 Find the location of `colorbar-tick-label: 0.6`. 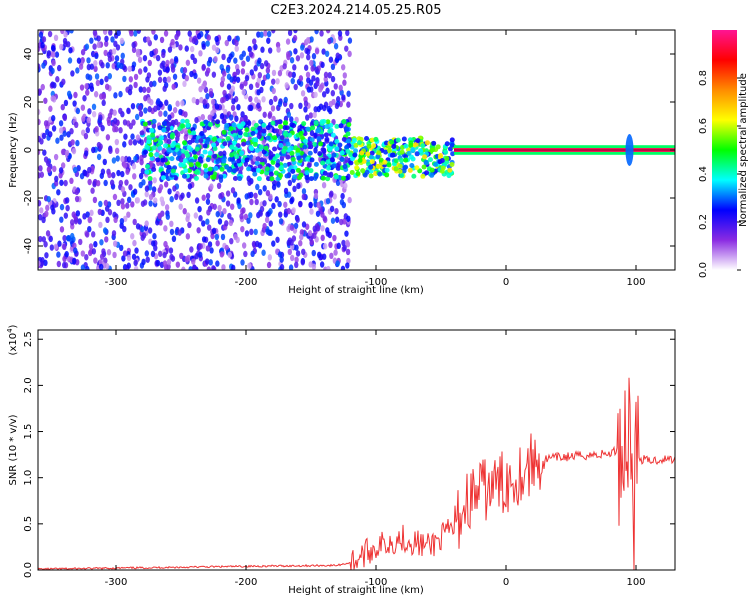

colorbar-tick-label: 0.6 is located at coordinates (703, 126).